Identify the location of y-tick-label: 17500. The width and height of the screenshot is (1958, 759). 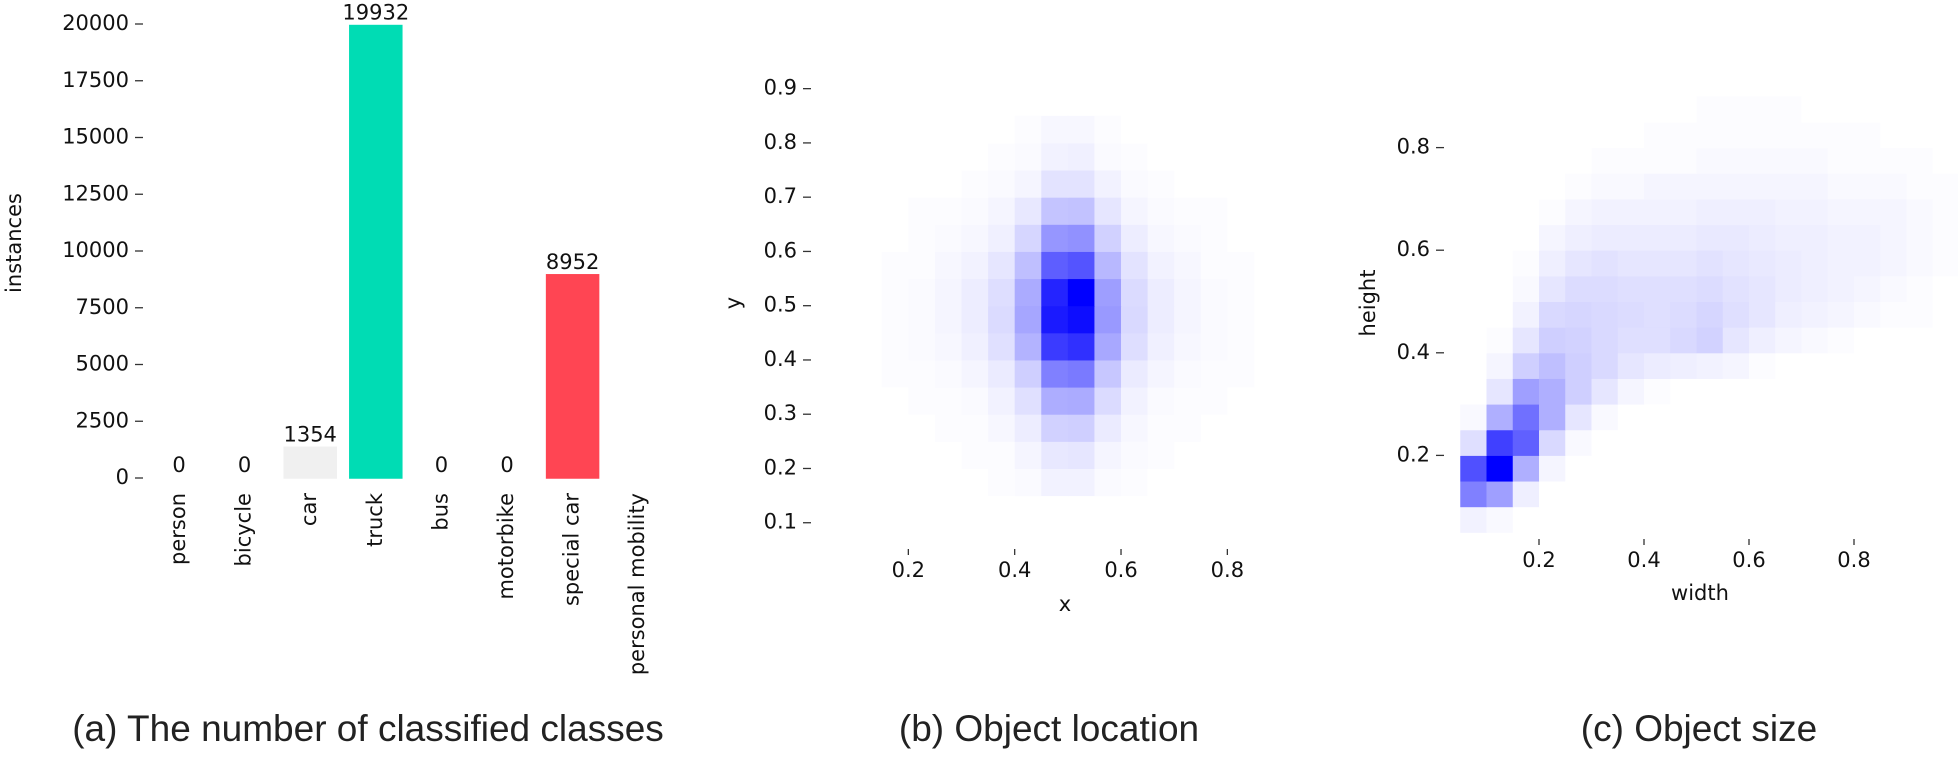
(95, 80).